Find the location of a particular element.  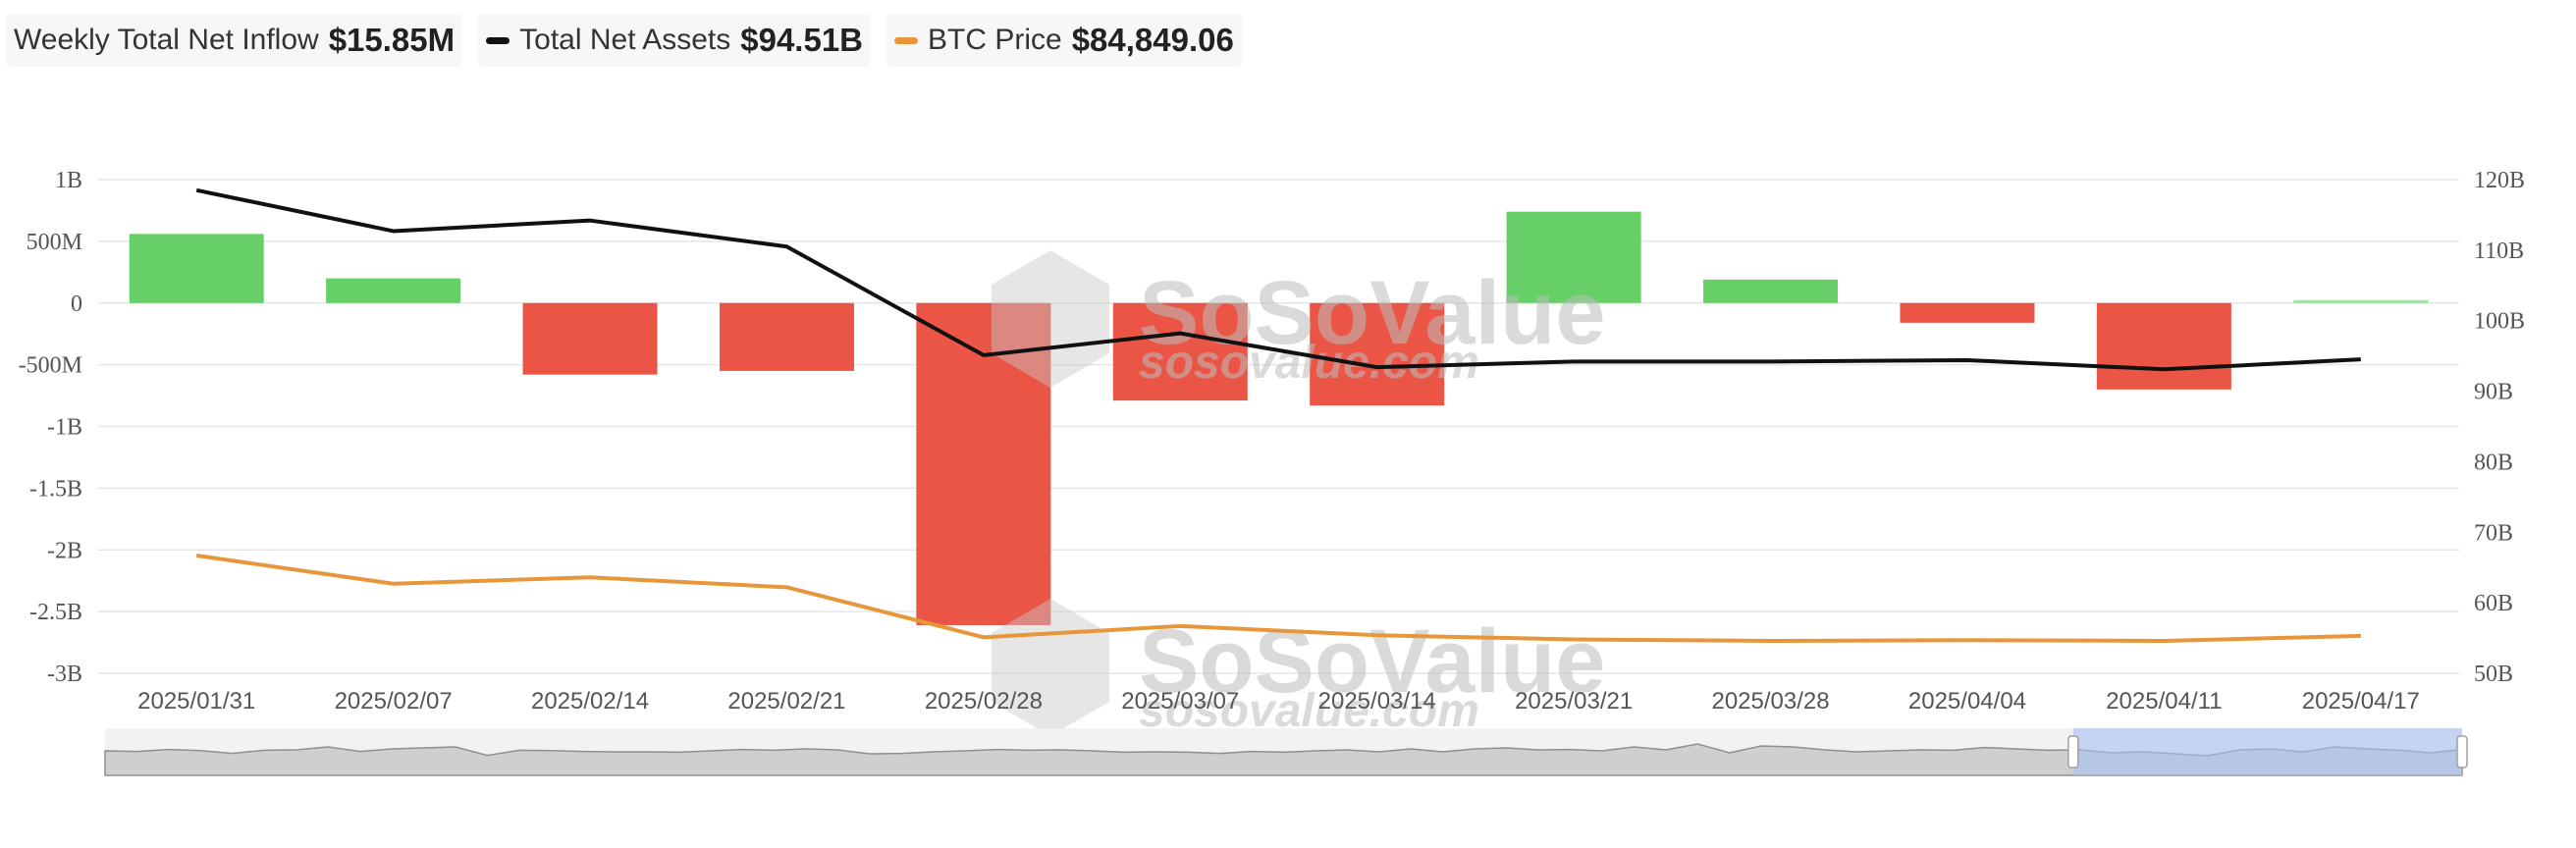

watermark-top: SoSoValue sosovalue.com is located at coordinates (1299, 319).